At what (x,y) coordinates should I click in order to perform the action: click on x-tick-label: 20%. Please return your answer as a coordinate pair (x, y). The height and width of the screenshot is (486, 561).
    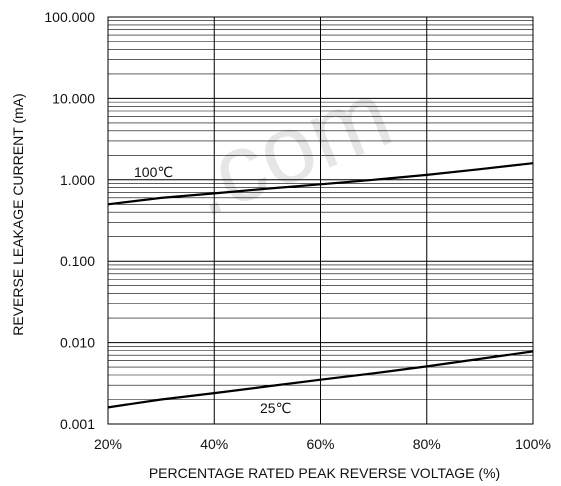
    Looking at the image, I should click on (108, 444).